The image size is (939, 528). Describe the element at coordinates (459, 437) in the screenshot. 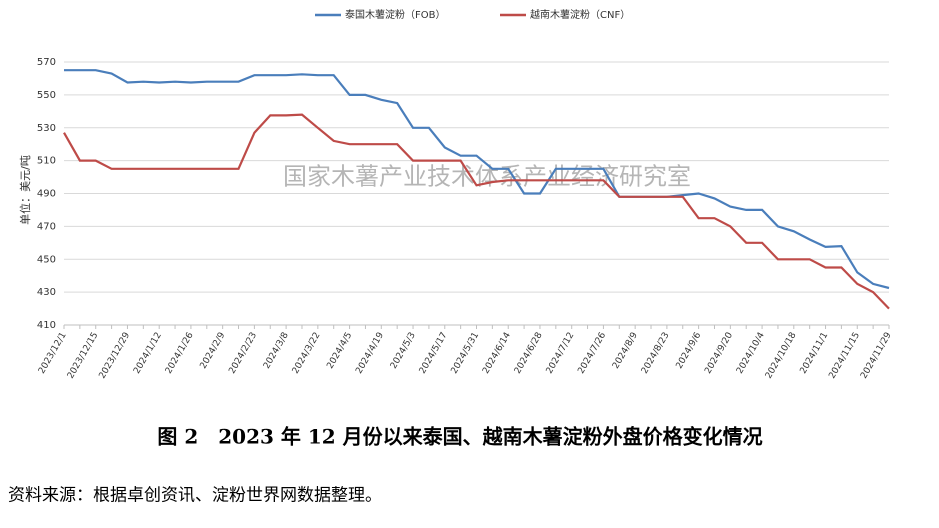

I see `caption: 图 2 2023 年 12 月份以来泰国、越南木薯淀粉外盘价格变化情况` at that location.